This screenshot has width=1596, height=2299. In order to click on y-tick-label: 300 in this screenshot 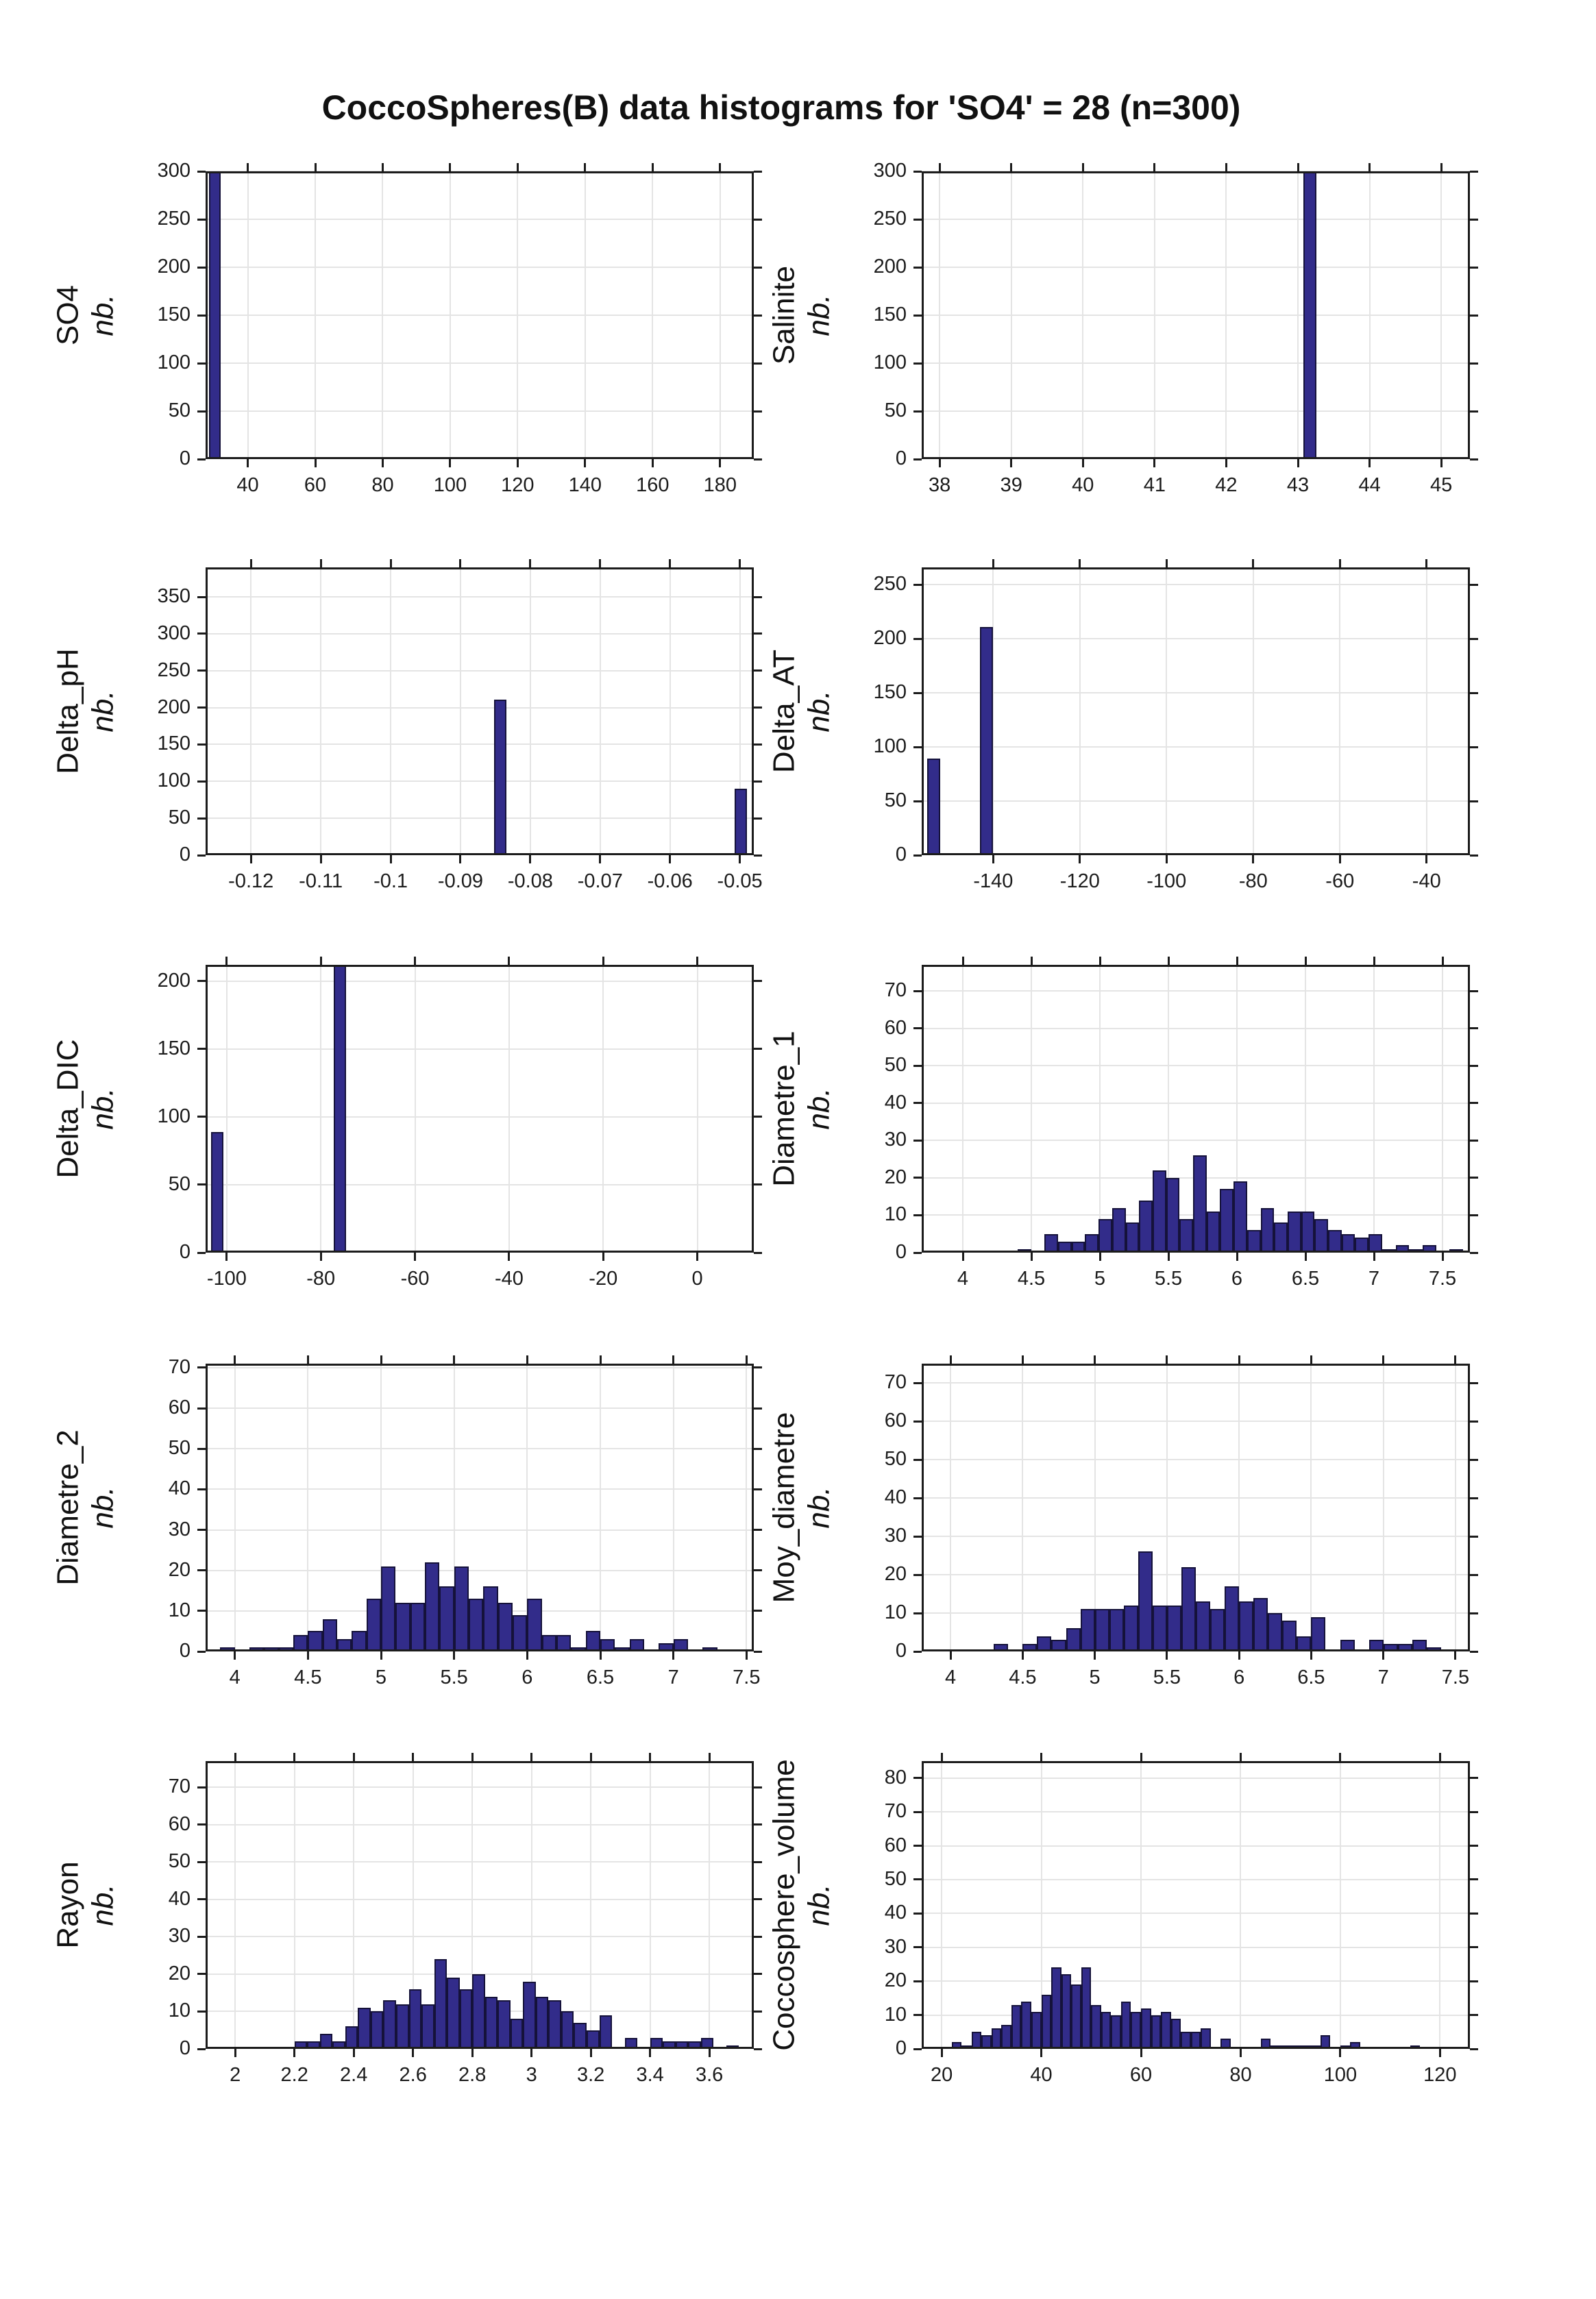, I will do `click(174, 633)`.